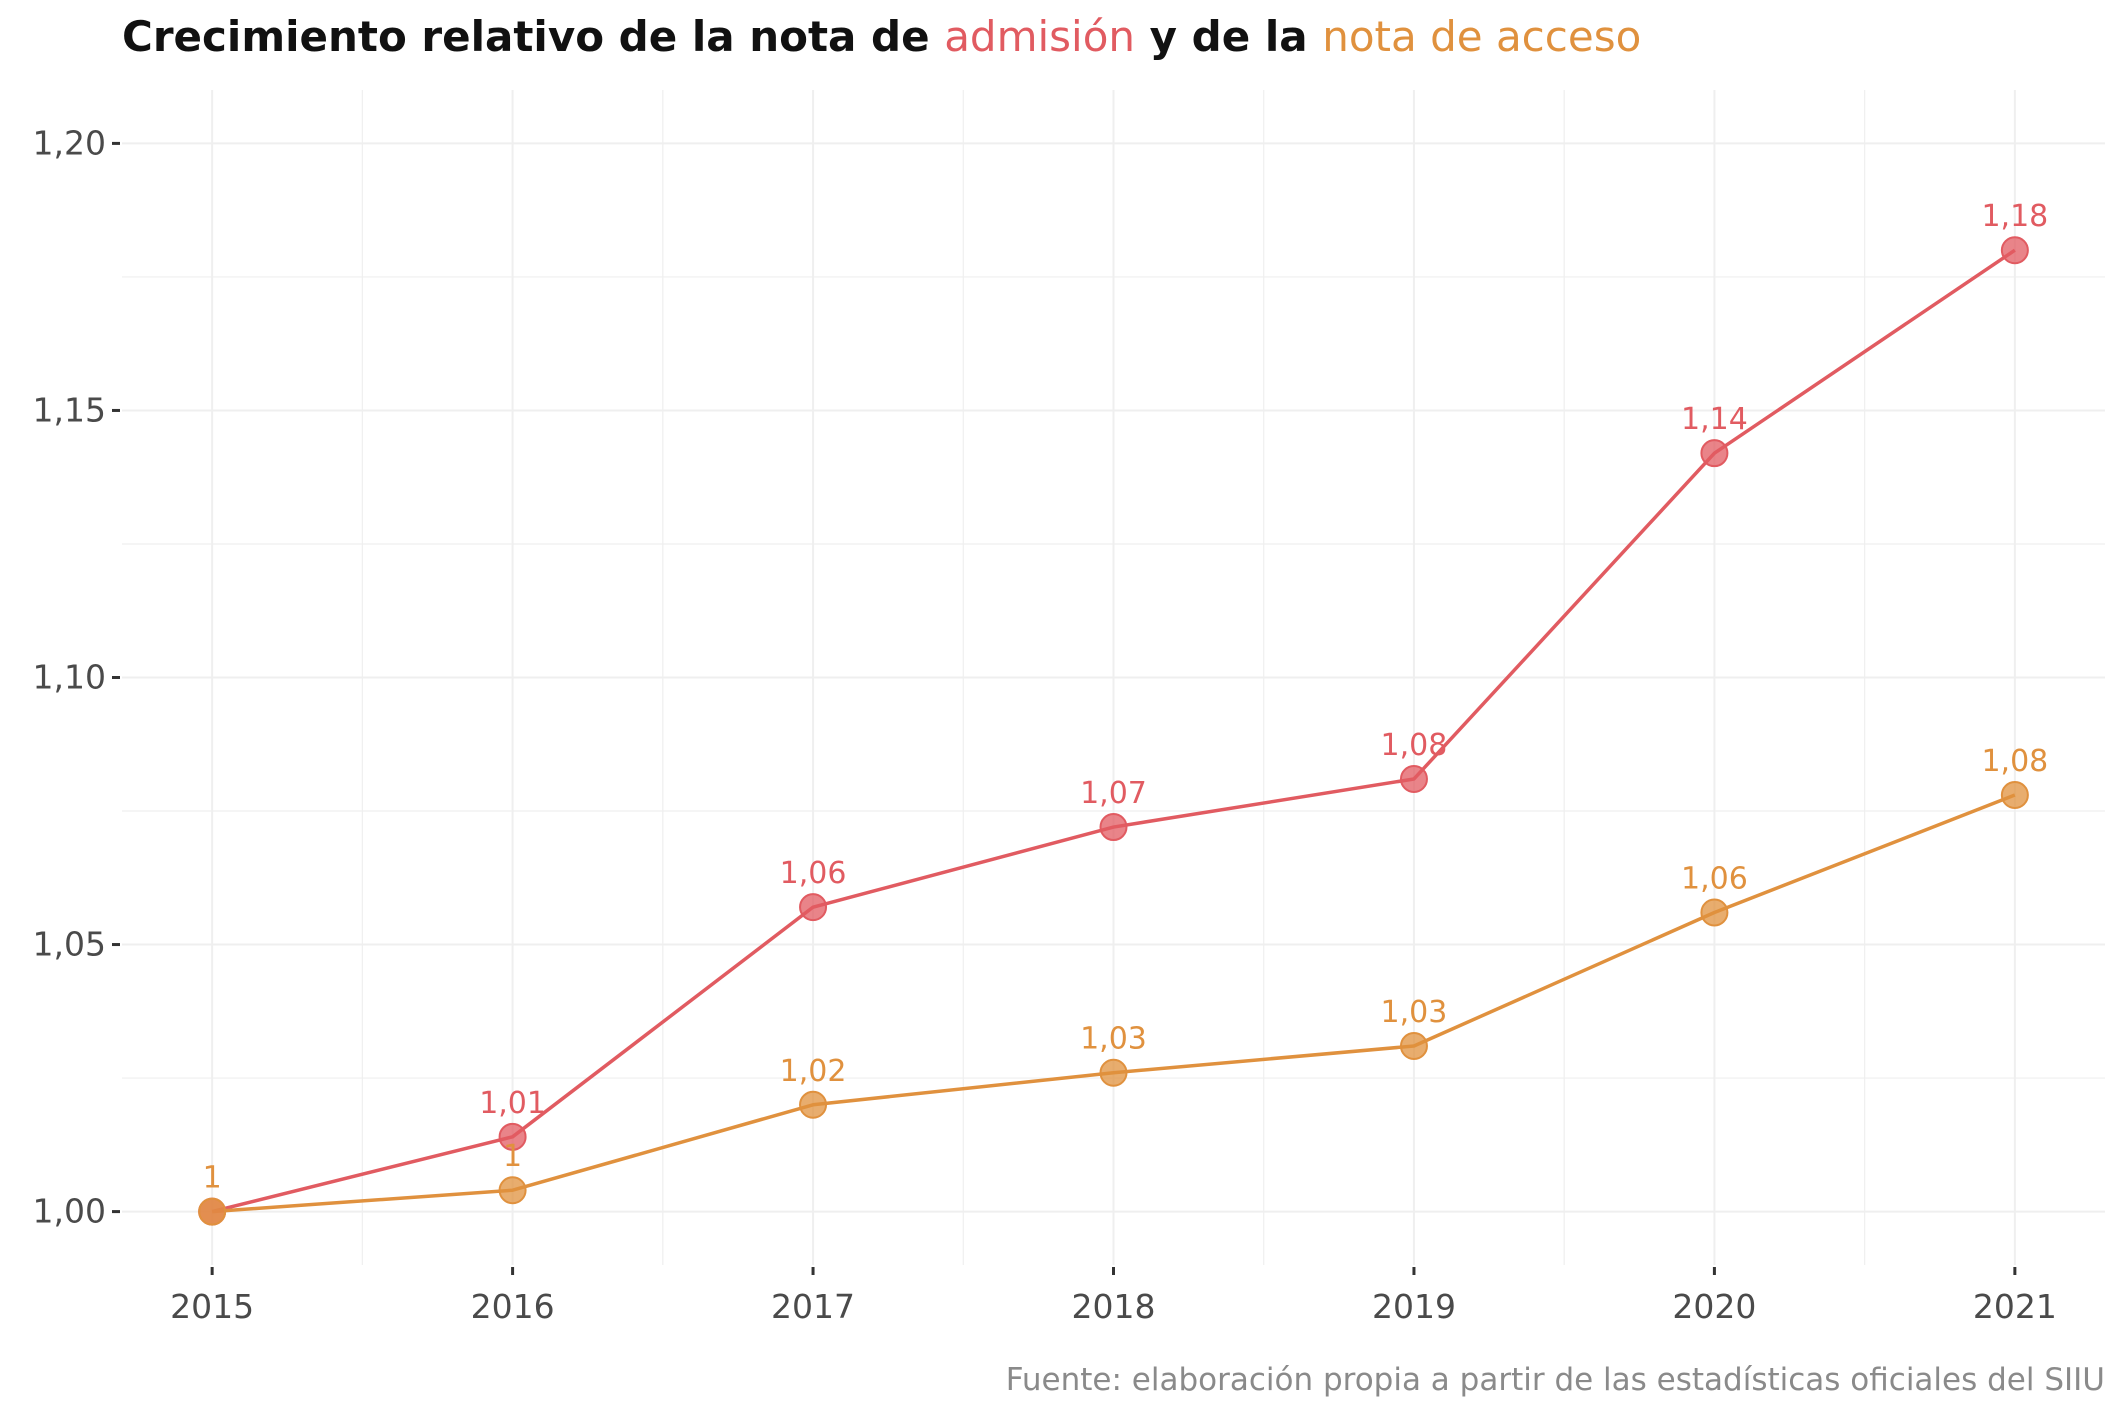 This screenshot has width=2125, height=1417. Describe the element at coordinates (1228, 36) in the screenshot. I see `title-middle: y de la` at that location.